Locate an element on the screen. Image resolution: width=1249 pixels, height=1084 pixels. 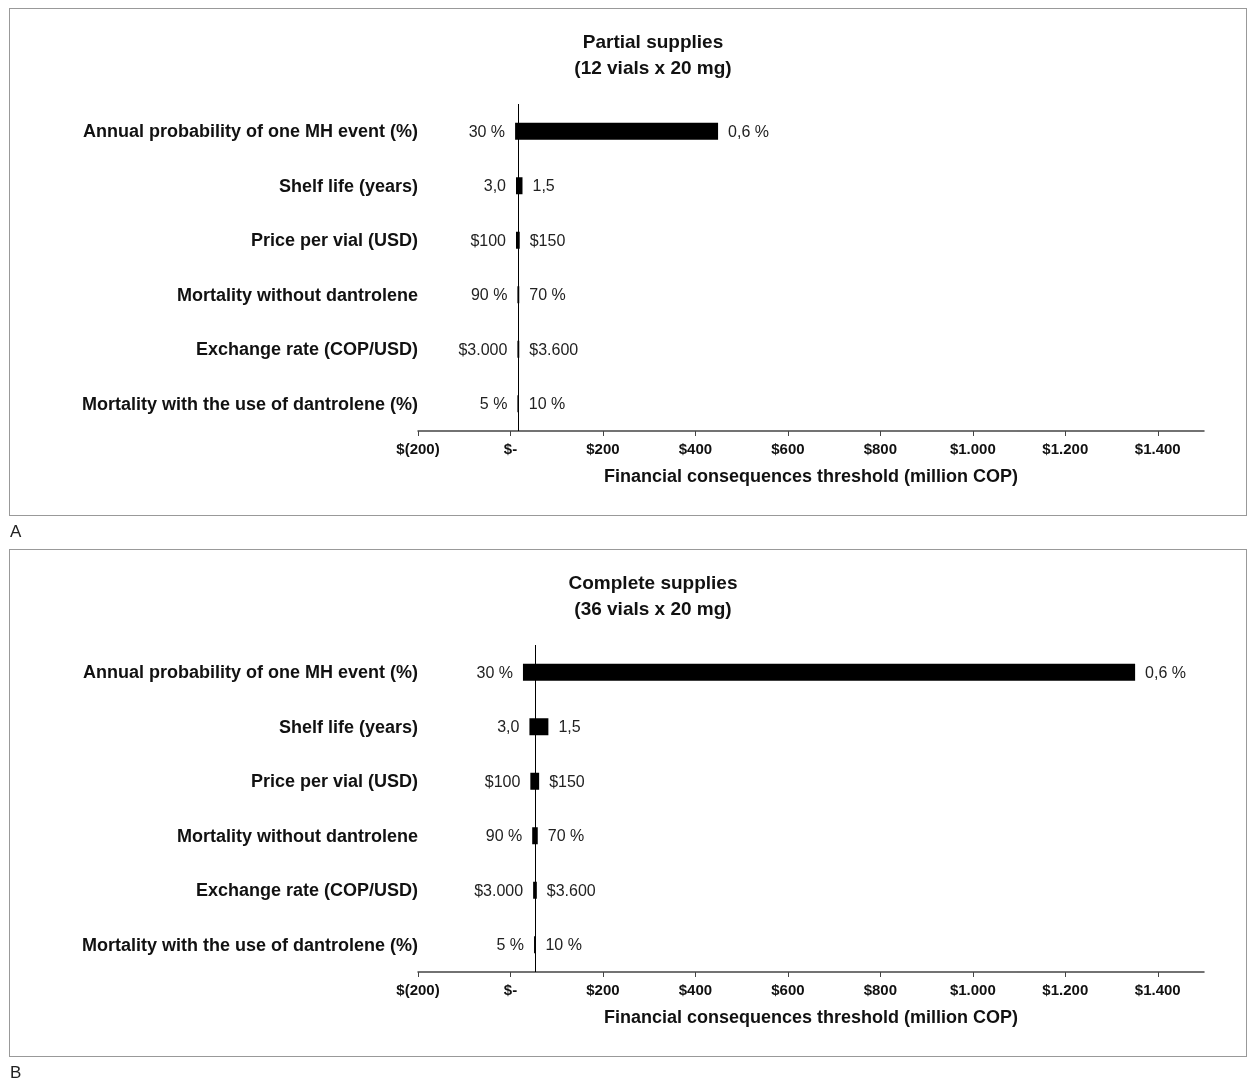
text: A is located at coordinates (16, 532).